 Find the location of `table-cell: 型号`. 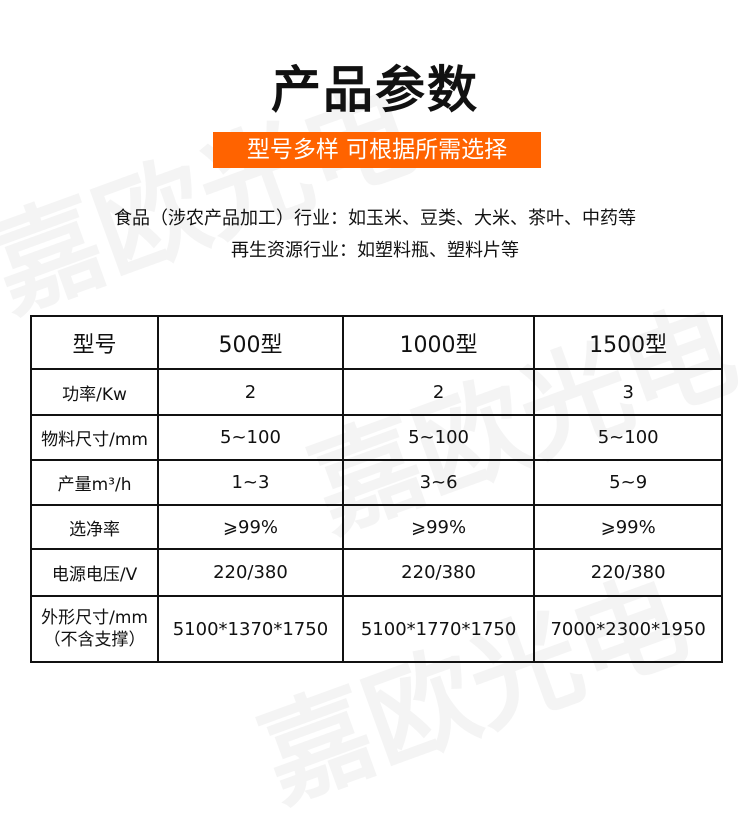

table-cell: 型号 is located at coordinates (94, 342).